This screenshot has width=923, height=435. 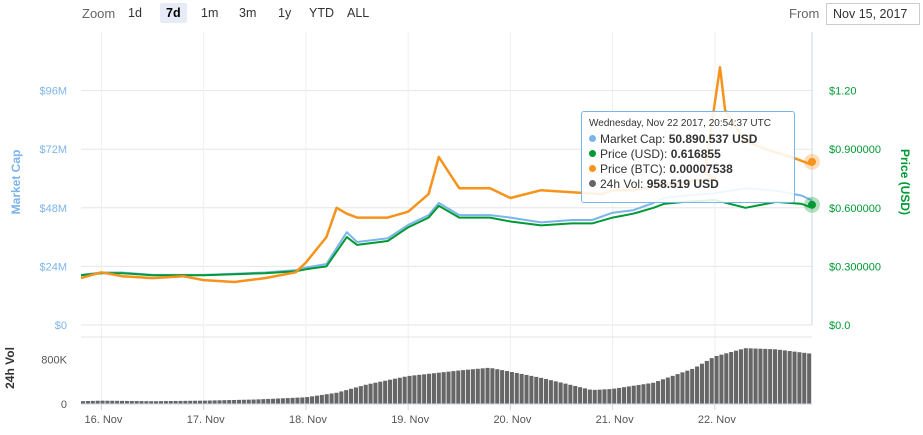 I want to click on tooltip-value: 50.890.537 USD, so click(x=713, y=139).